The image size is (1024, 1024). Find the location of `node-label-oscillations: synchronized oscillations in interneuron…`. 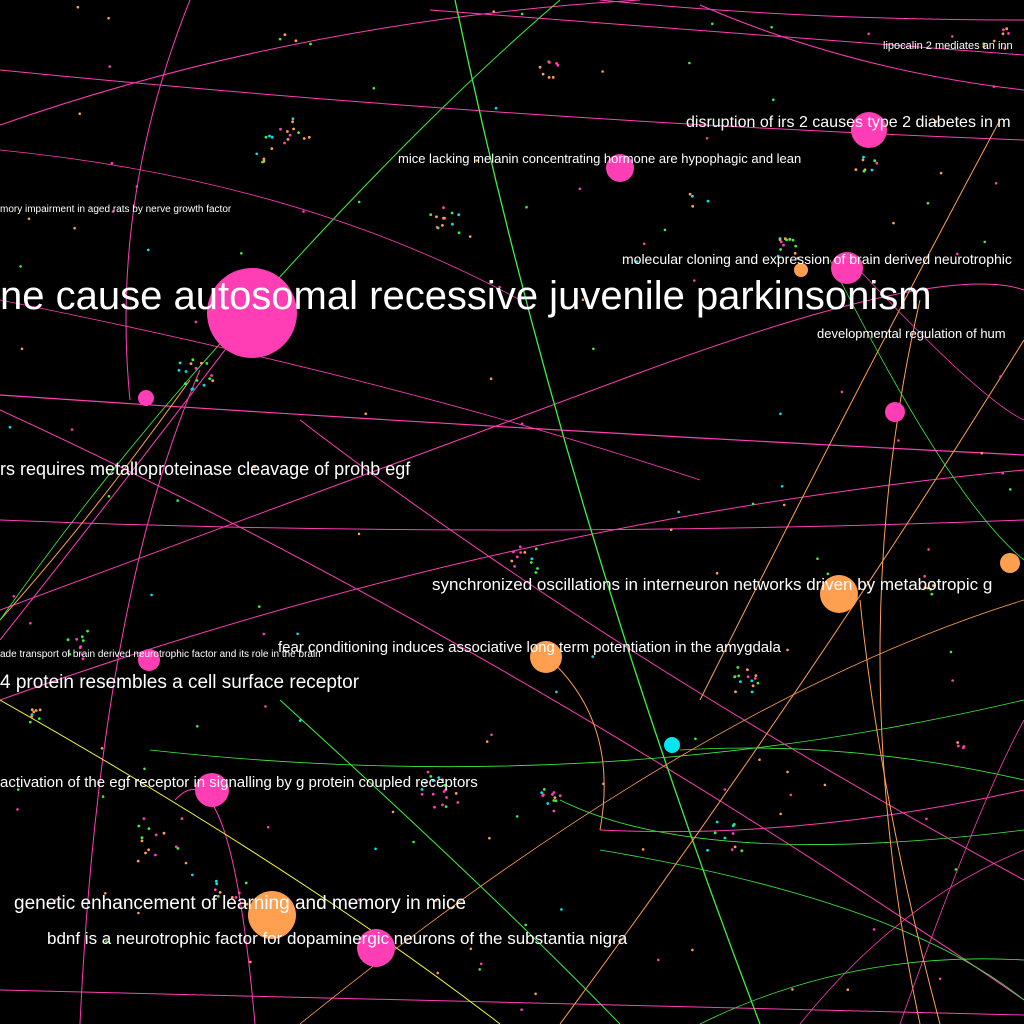

node-label-oscillations: synchronized oscillations in interneuron… is located at coordinates (712, 584).